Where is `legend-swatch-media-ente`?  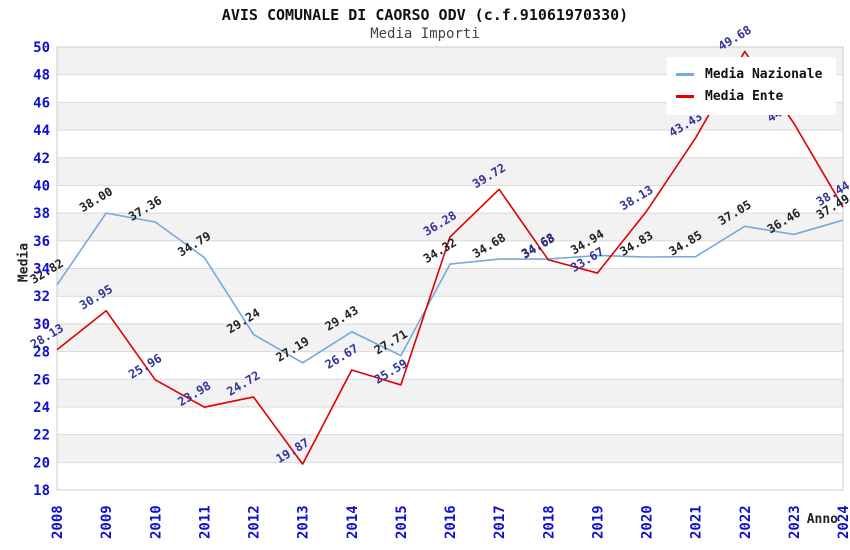
legend-swatch-media-ente is located at coordinates (685, 96).